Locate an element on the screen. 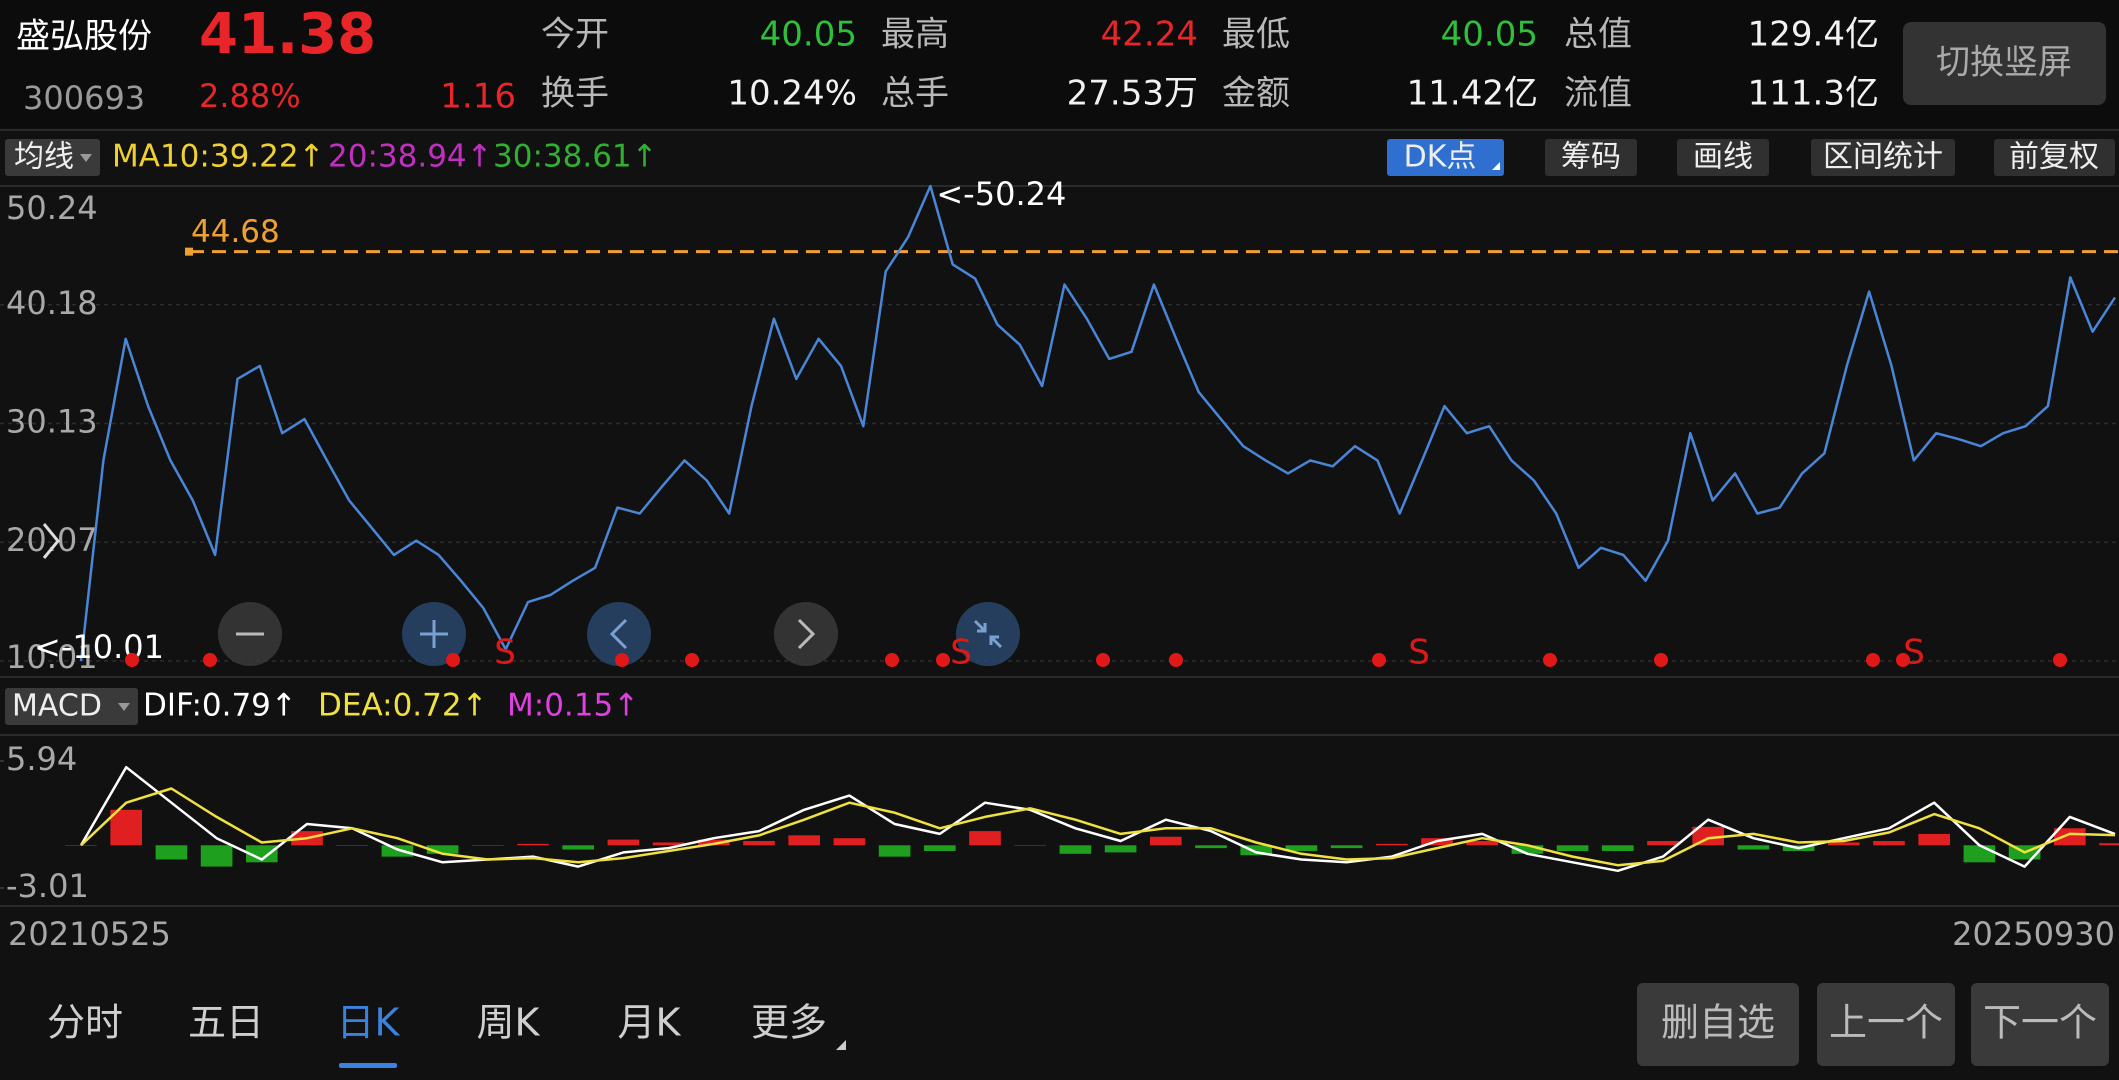 The height and width of the screenshot is (1080, 2119). toolbar-button-label: 筹码 is located at coordinates (1591, 157).